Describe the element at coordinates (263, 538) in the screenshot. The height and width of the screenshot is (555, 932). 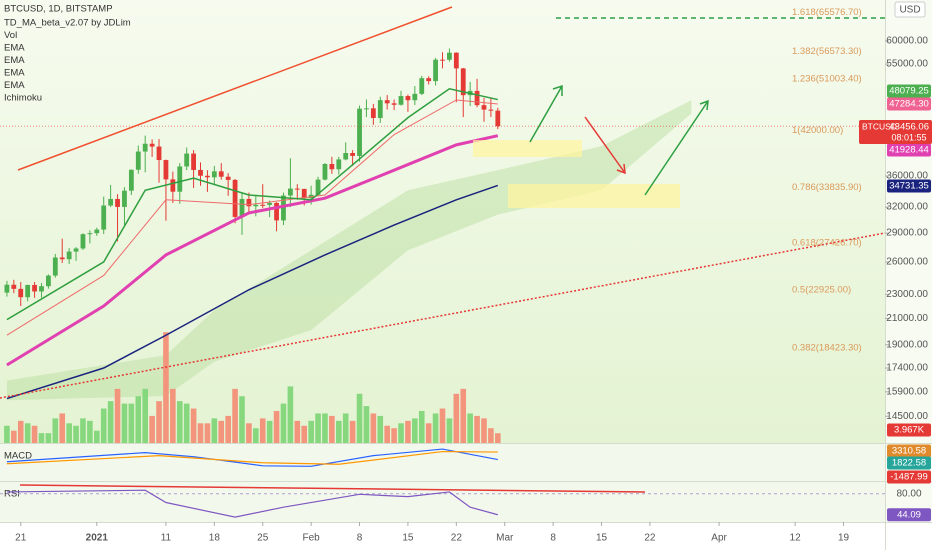
I see `x-tick-label: 25` at that location.